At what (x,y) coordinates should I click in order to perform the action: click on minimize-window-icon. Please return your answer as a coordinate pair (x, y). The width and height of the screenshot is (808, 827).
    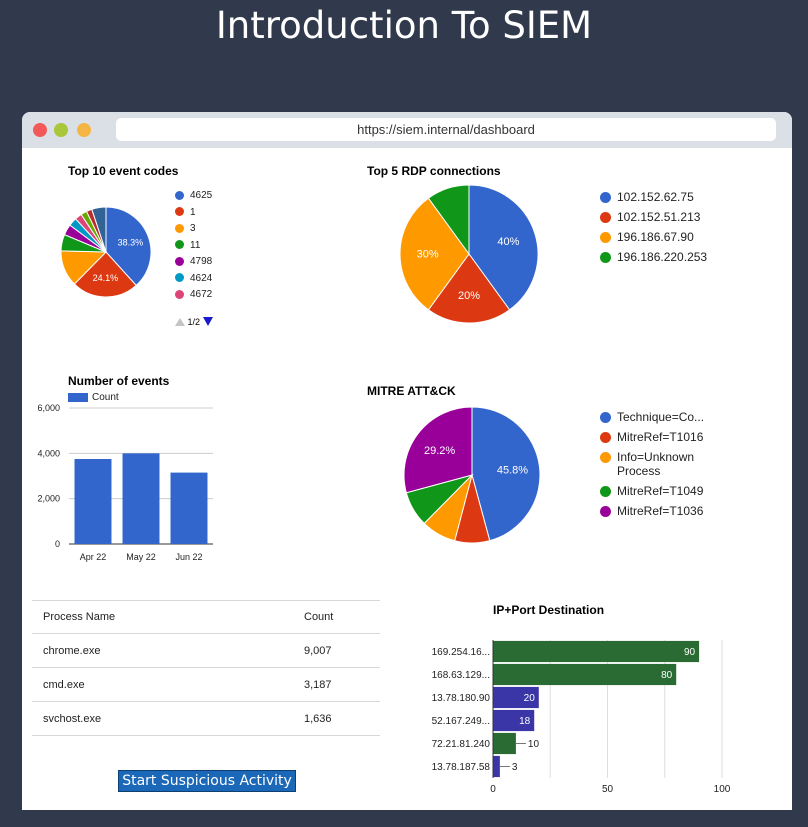
    Looking at the image, I should click on (61, 130).